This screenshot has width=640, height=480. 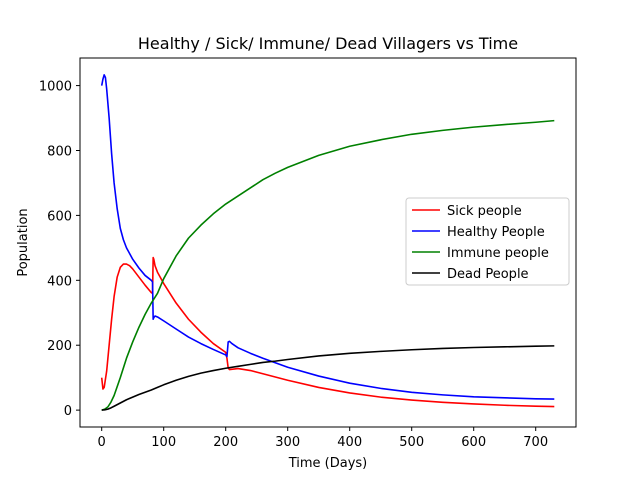 I want to click on x-axis-label: Time (Days), so click(x=328, y=463).